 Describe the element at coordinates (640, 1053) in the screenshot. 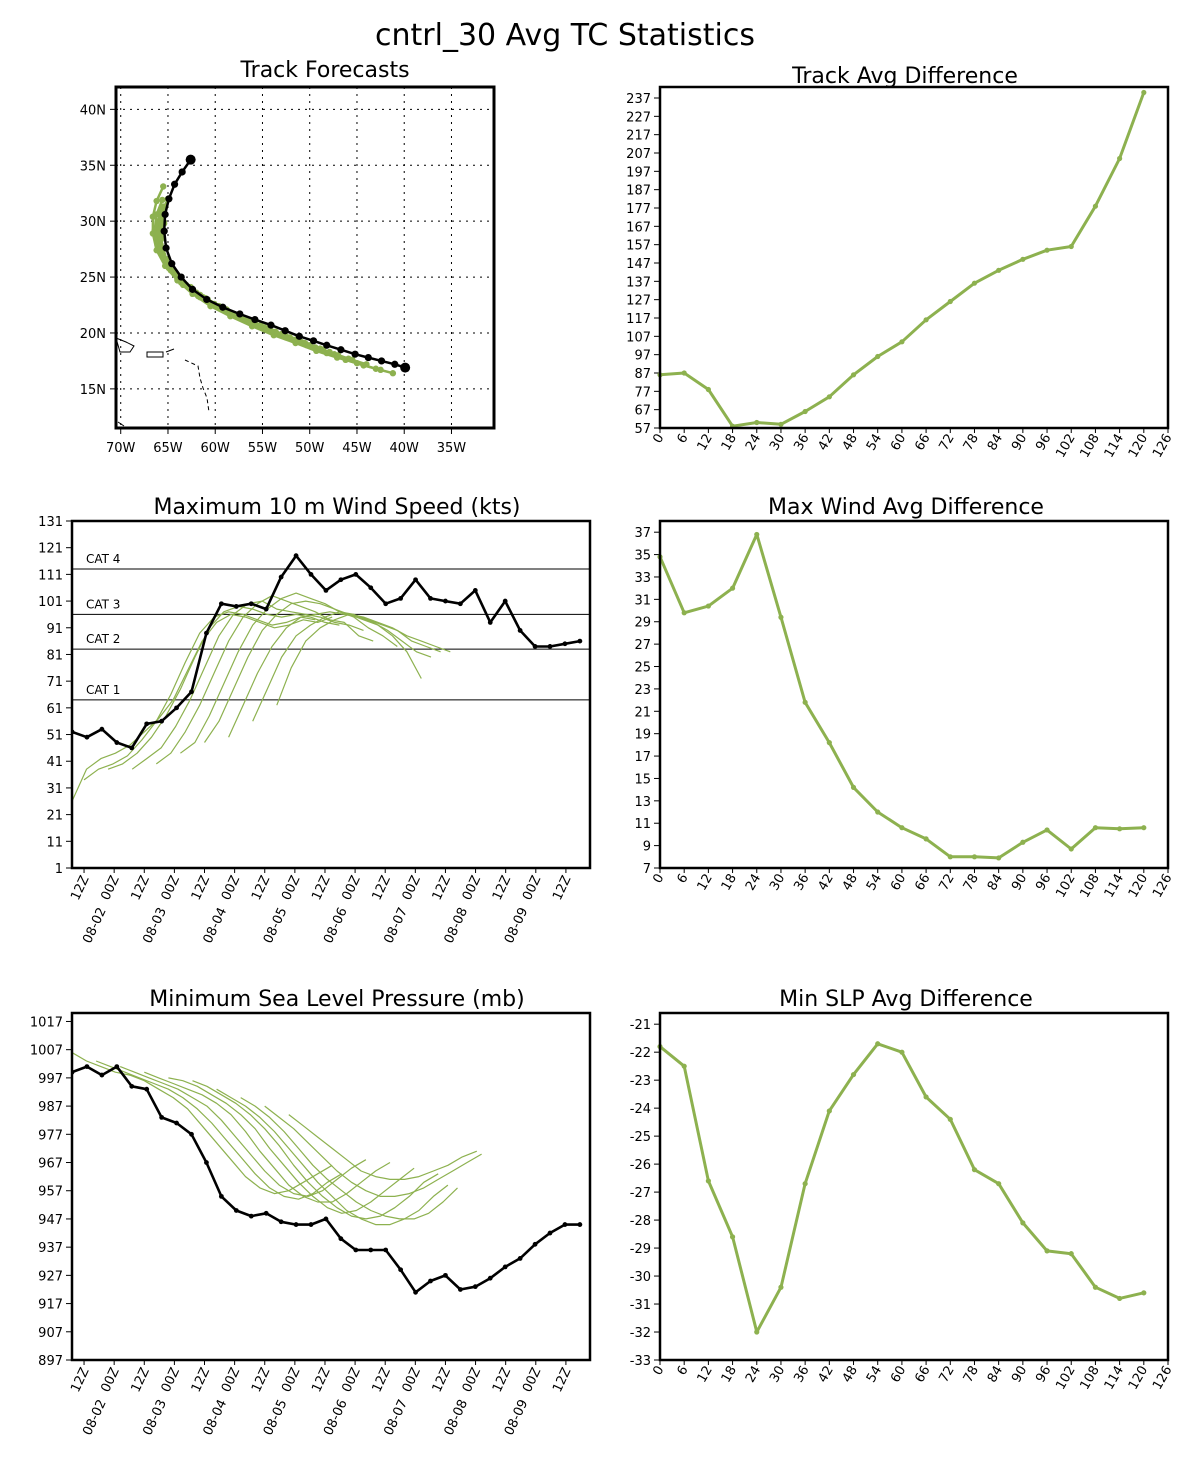

I see `y-tick-label: -22` at that location.